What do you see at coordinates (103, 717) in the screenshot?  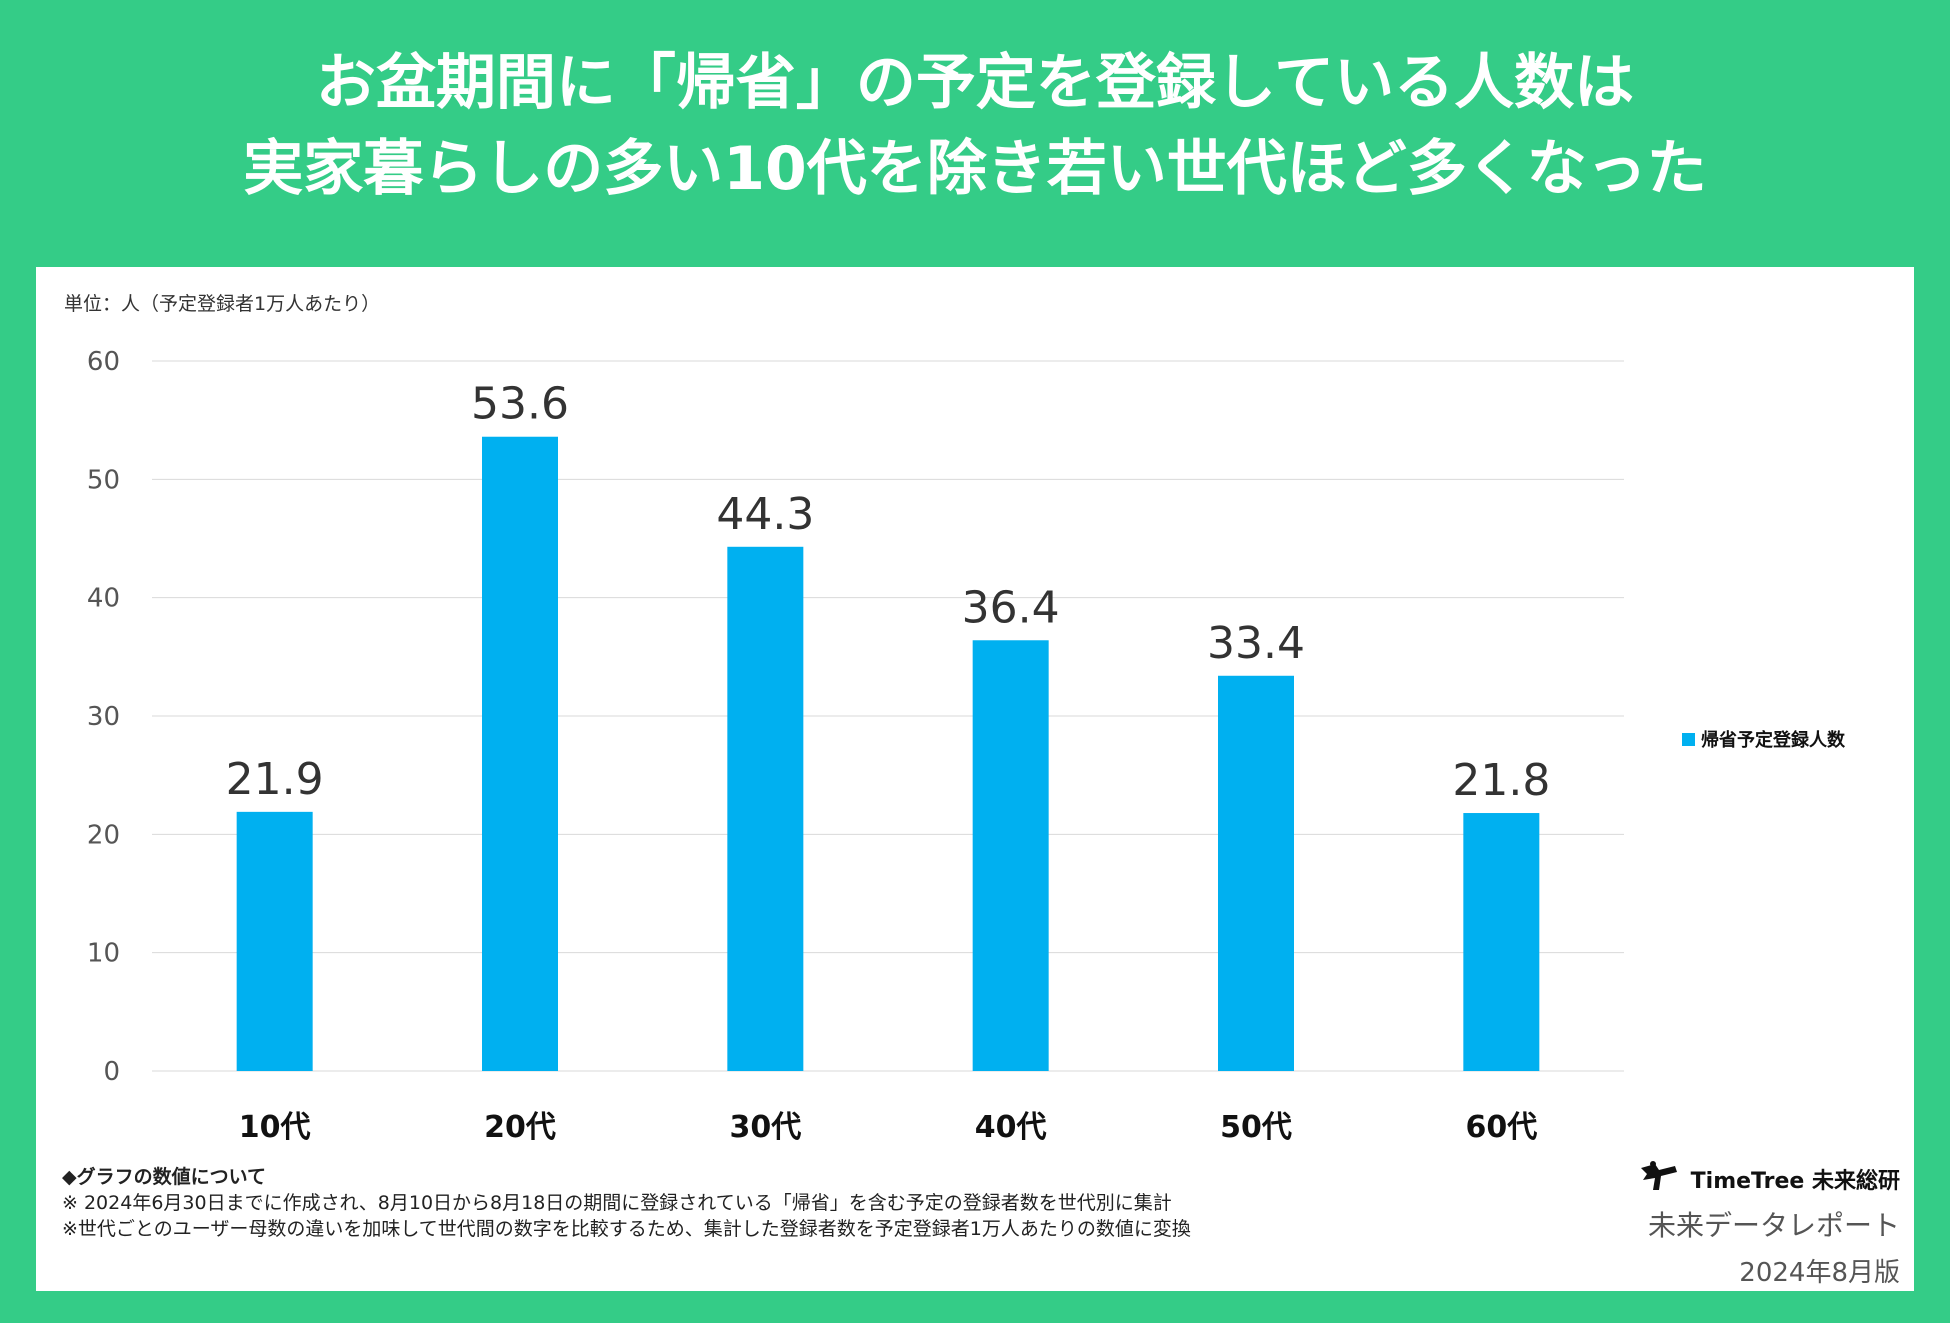 I see `y-tick-label: 30` at bounding box center [103, 717].